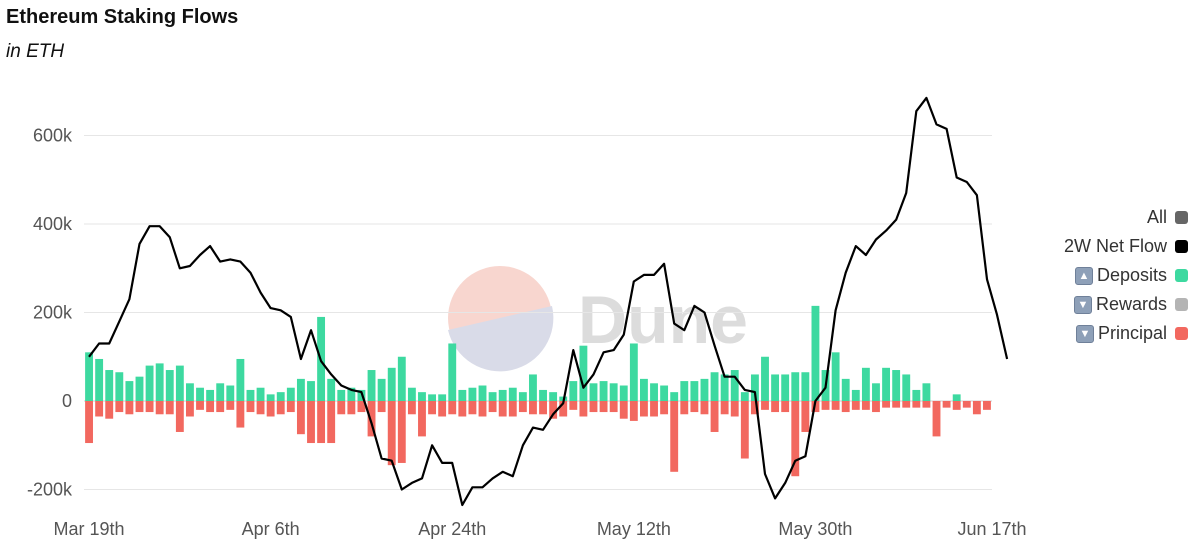  I want to click on dune-watermark: Dune, so click(598, 319).